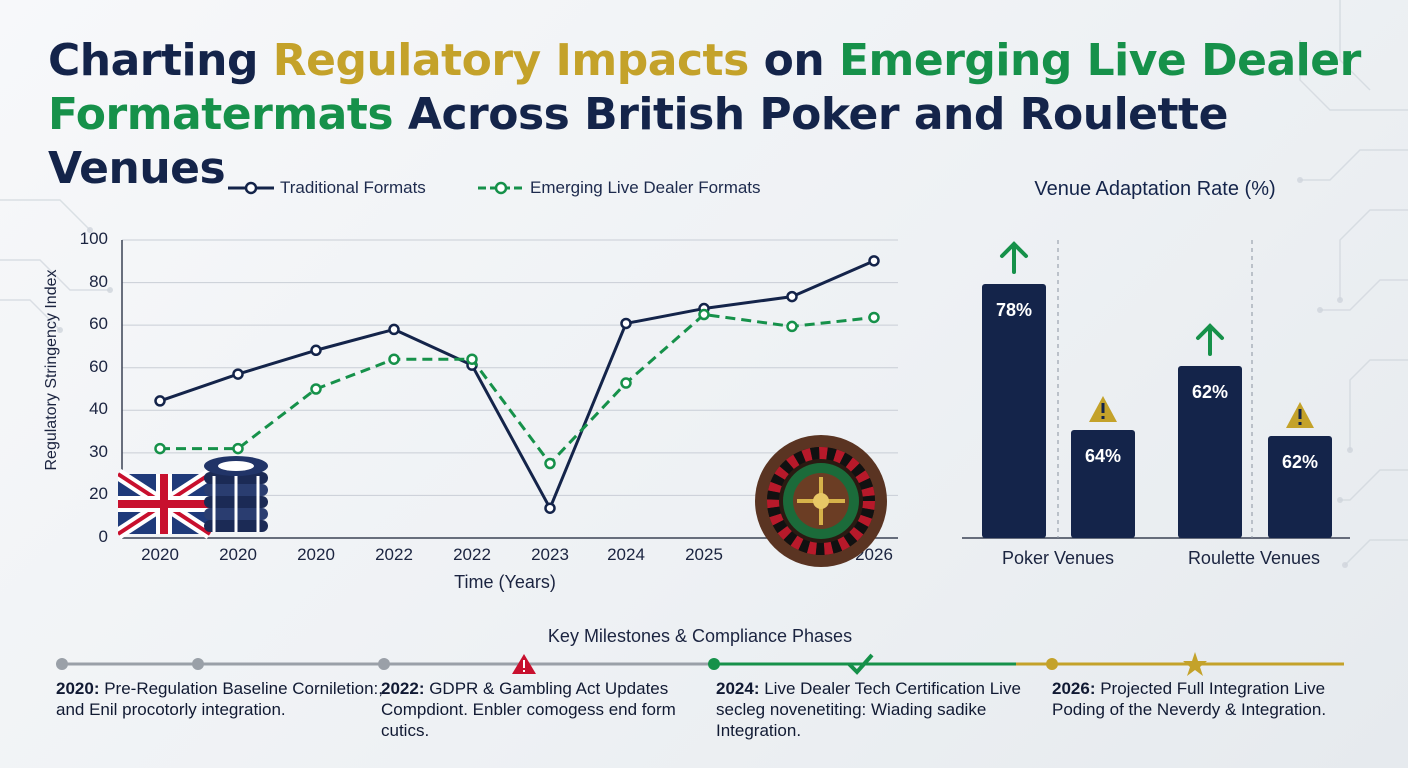 The height and width of the screenshot is (768, 1408). I want to click on uk-flag-icon, so click(166, 504).